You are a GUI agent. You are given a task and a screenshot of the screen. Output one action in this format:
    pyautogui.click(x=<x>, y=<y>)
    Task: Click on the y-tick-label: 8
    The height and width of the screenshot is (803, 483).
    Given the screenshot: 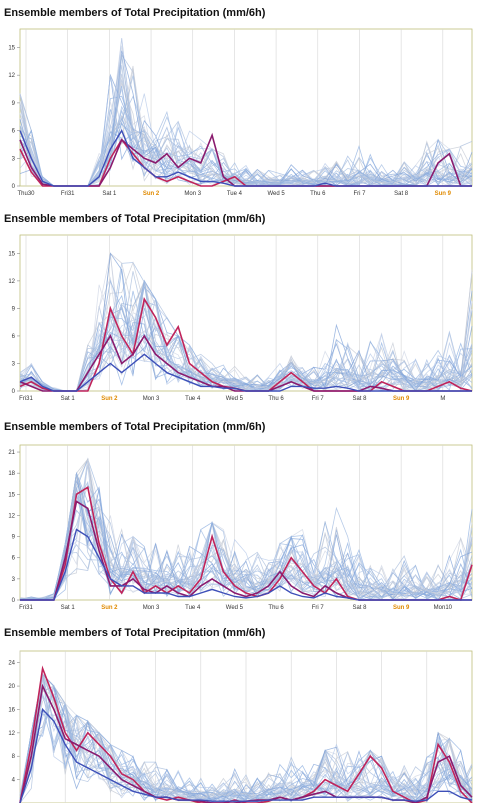 What is the action you would take?
    pyautogui.click(x=14, y=757)
    